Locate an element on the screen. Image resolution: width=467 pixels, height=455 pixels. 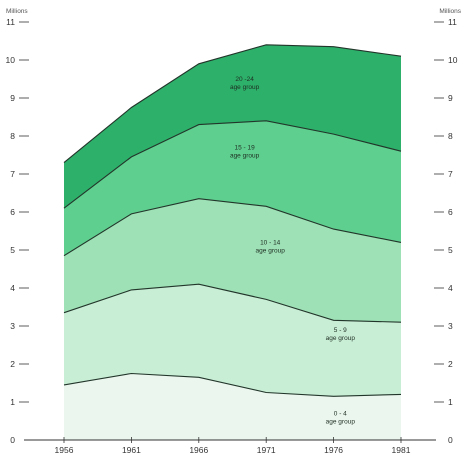
band-label-0-4-age-group-line1: 0 - 4 is located at coordinates (340, 414).